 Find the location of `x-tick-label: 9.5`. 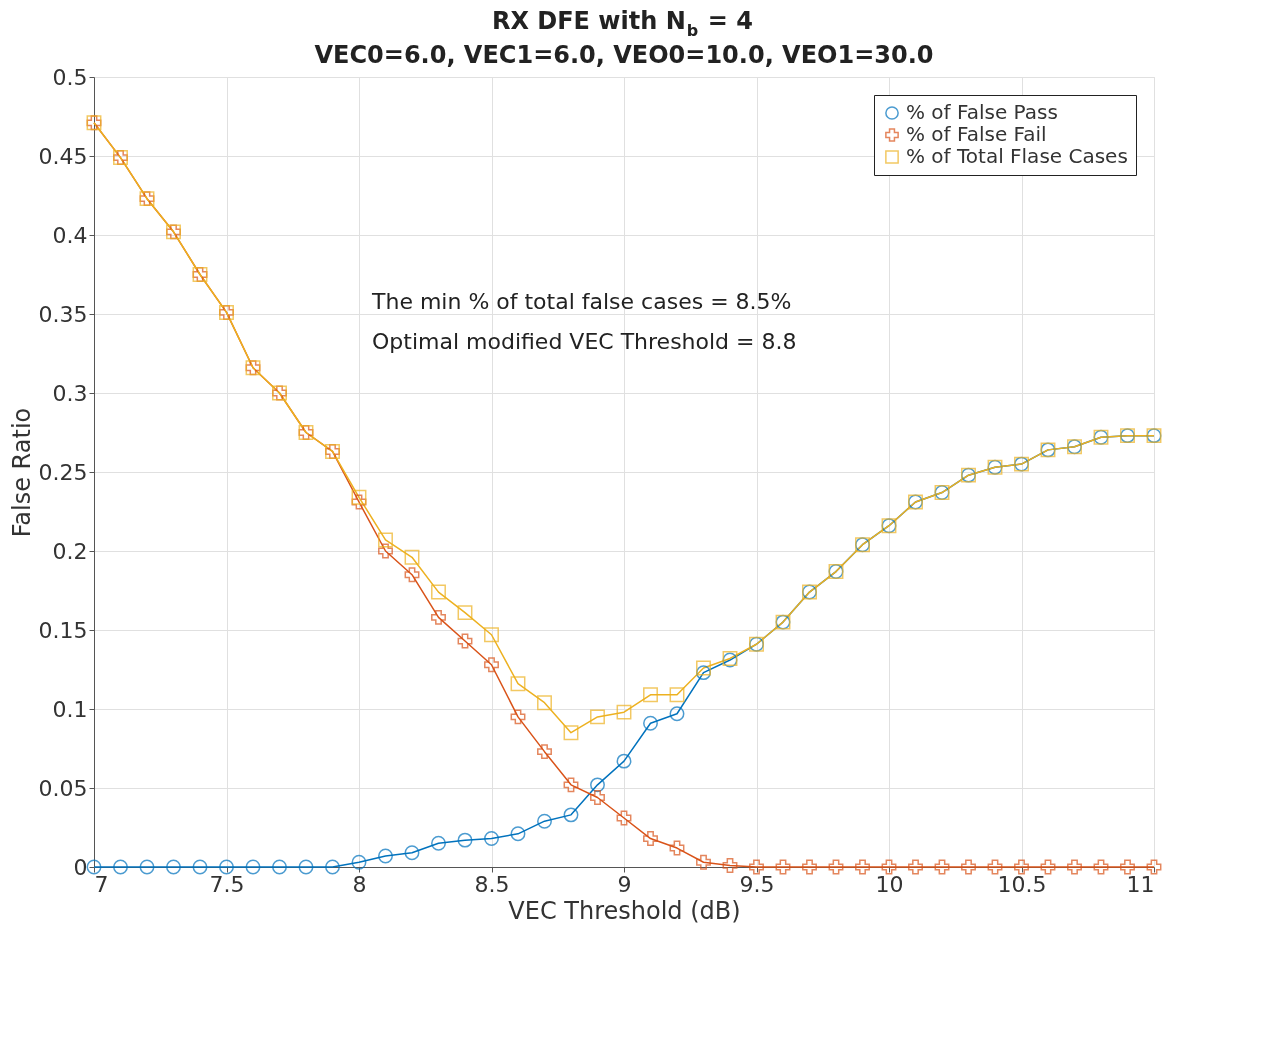

x-tick-label: 9.5 is located at coordinates (757, 884).